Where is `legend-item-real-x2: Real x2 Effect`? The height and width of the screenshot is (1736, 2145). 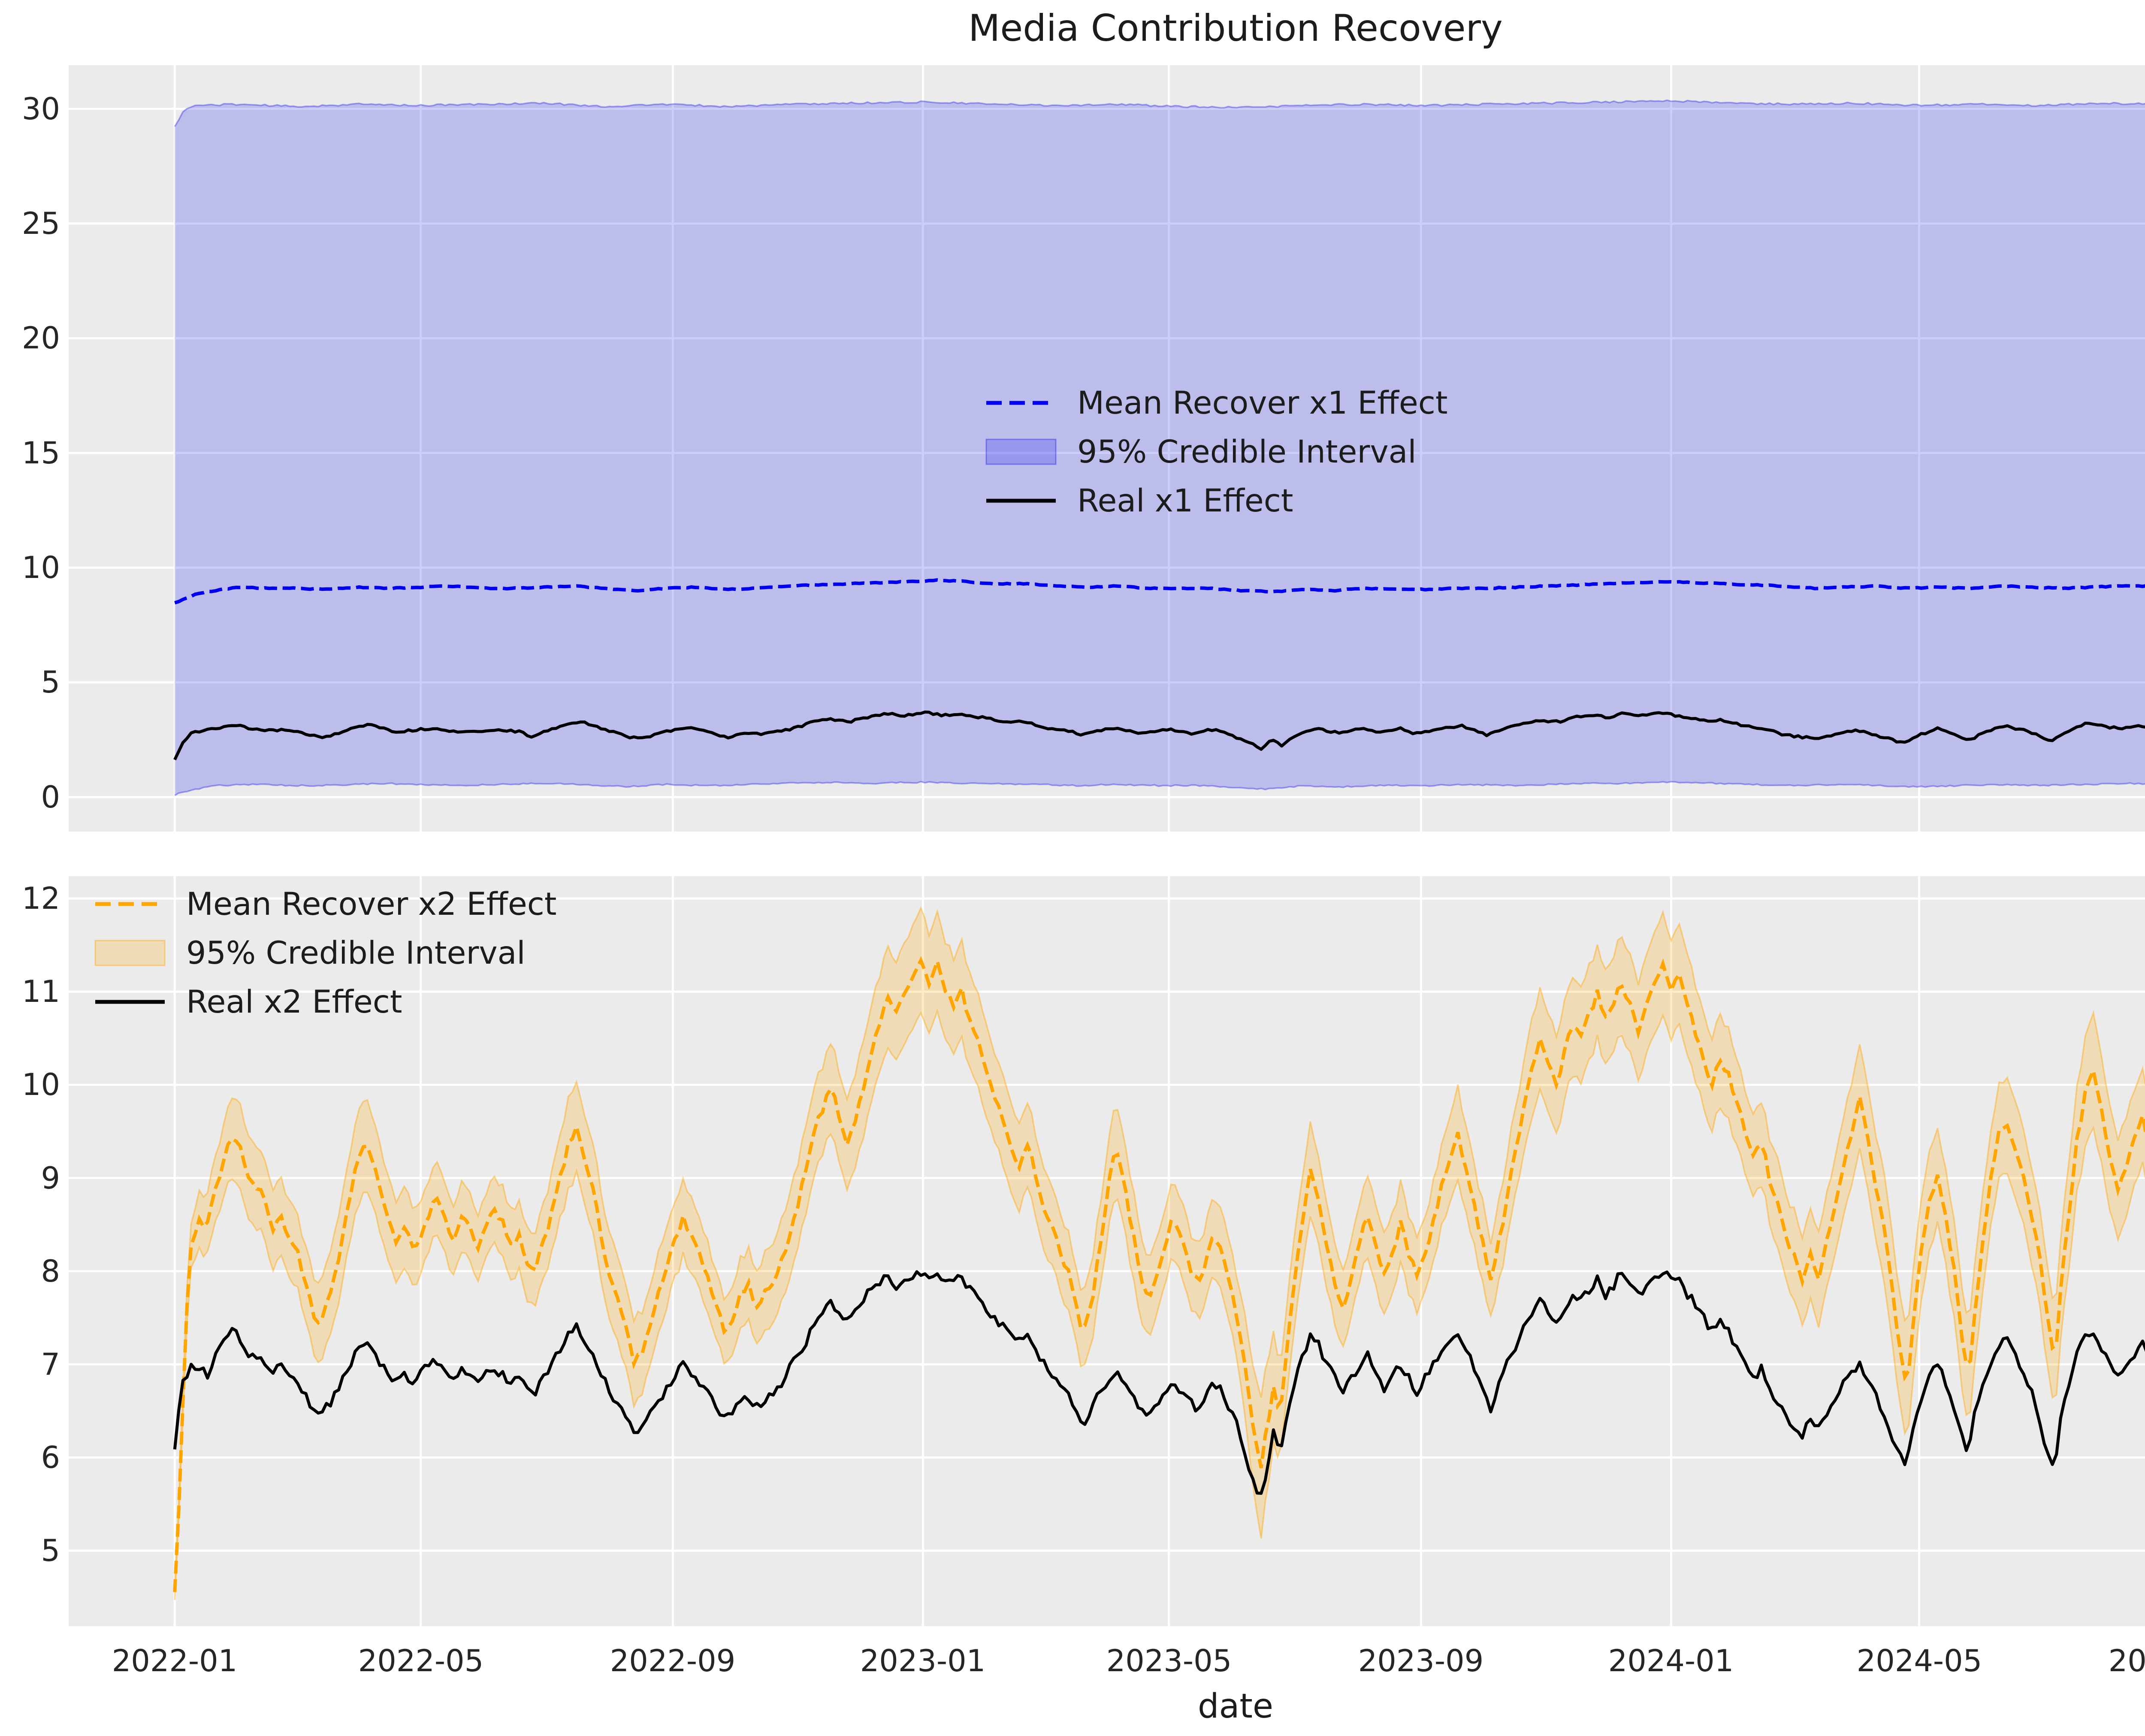
legend-item-real-x2: Real x2 Effect is located at coordinates (325, 1001).